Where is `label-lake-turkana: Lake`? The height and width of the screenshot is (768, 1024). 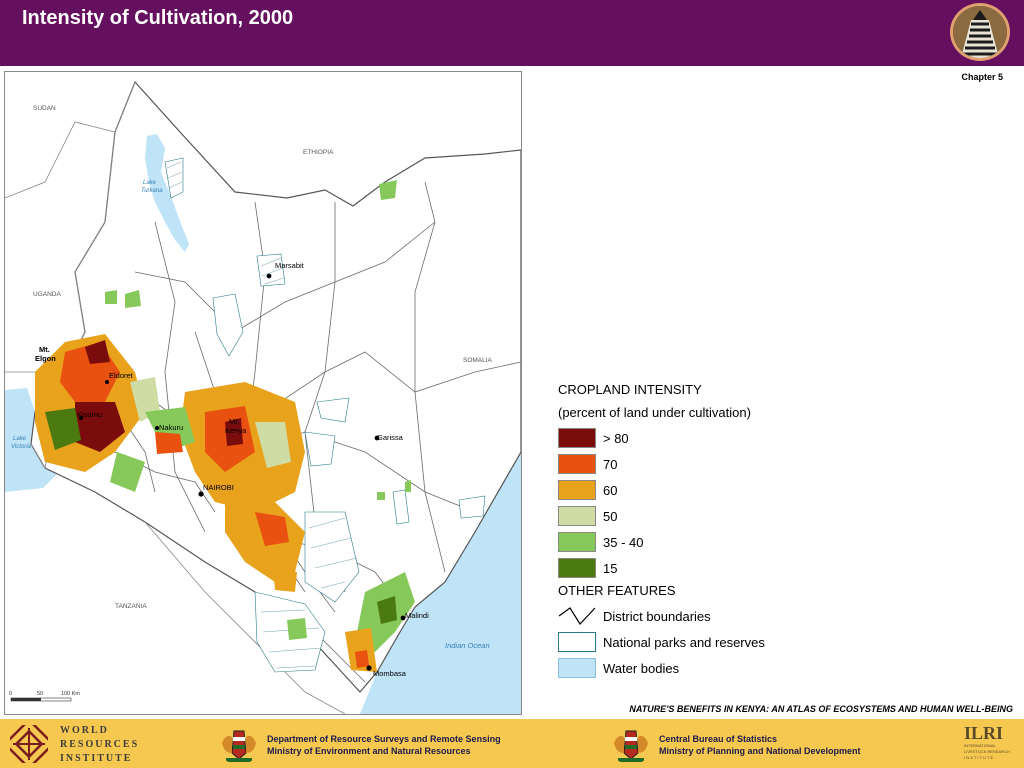 label-lake-turkana: Lake is located at coordinates (150, 183).